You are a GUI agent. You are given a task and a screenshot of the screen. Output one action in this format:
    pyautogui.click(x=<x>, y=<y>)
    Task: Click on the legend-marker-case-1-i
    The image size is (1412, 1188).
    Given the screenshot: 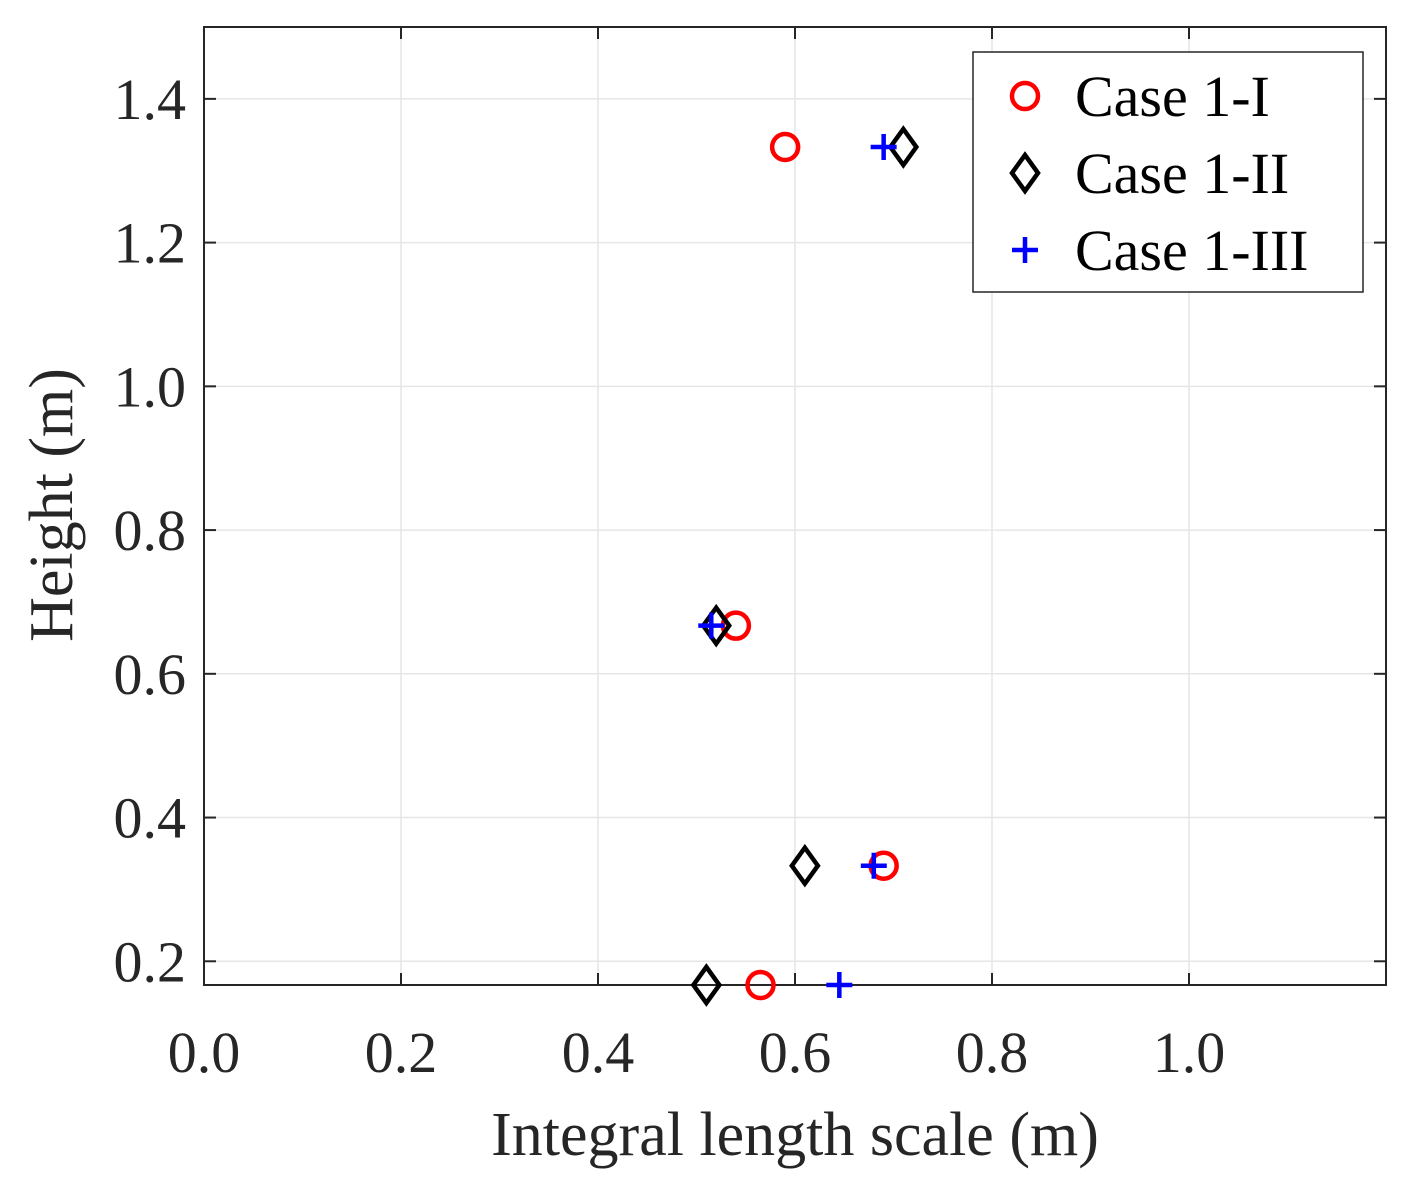 What is the action you would take?
    pyautogui.click(x=1025, y=96)
    